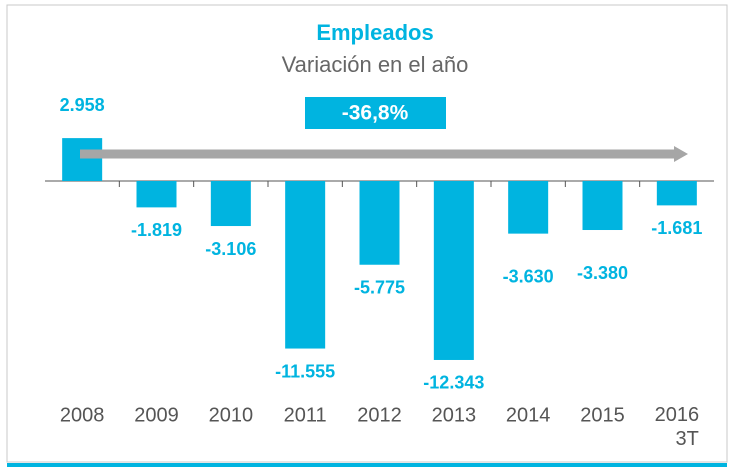 Image resolution: width=734 pixels, height=471 pixels. I want to click on data-label: -1.819, so click(156, 230).